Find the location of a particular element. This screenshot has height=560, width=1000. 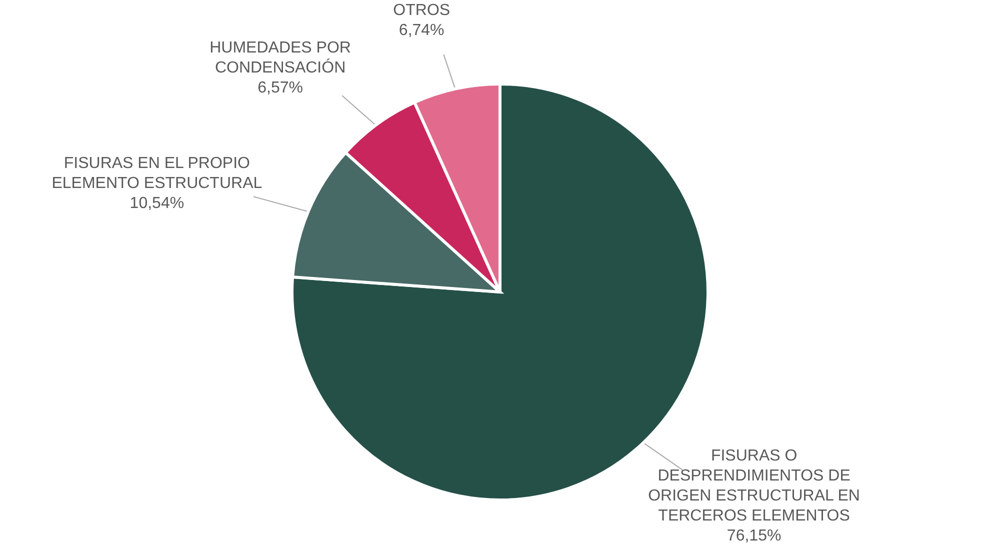

data-label: 76,15% is located at coordinates (754, 536).